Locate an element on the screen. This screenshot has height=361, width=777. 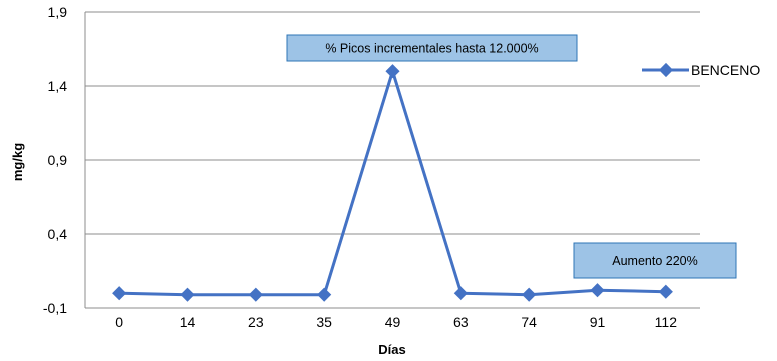
annotation-increase: Aumento 220% is located at coordinates (655, 260).